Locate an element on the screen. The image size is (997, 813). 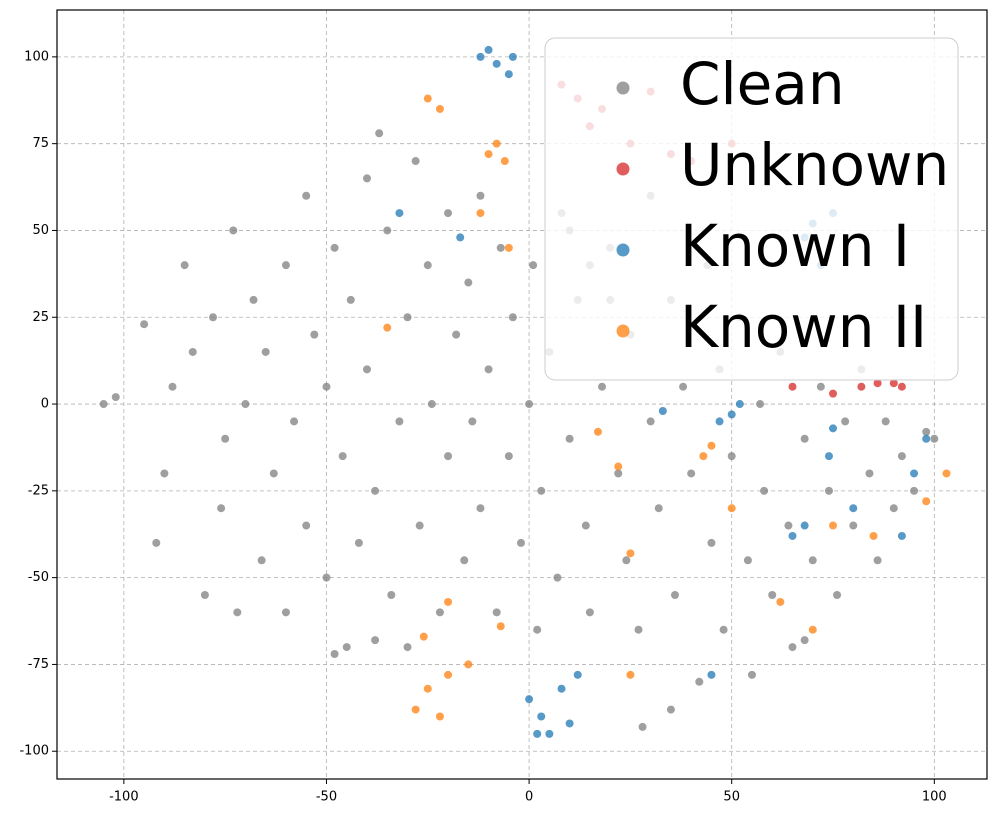
x-tick-label: 50 is located at coordinates (731, 797).